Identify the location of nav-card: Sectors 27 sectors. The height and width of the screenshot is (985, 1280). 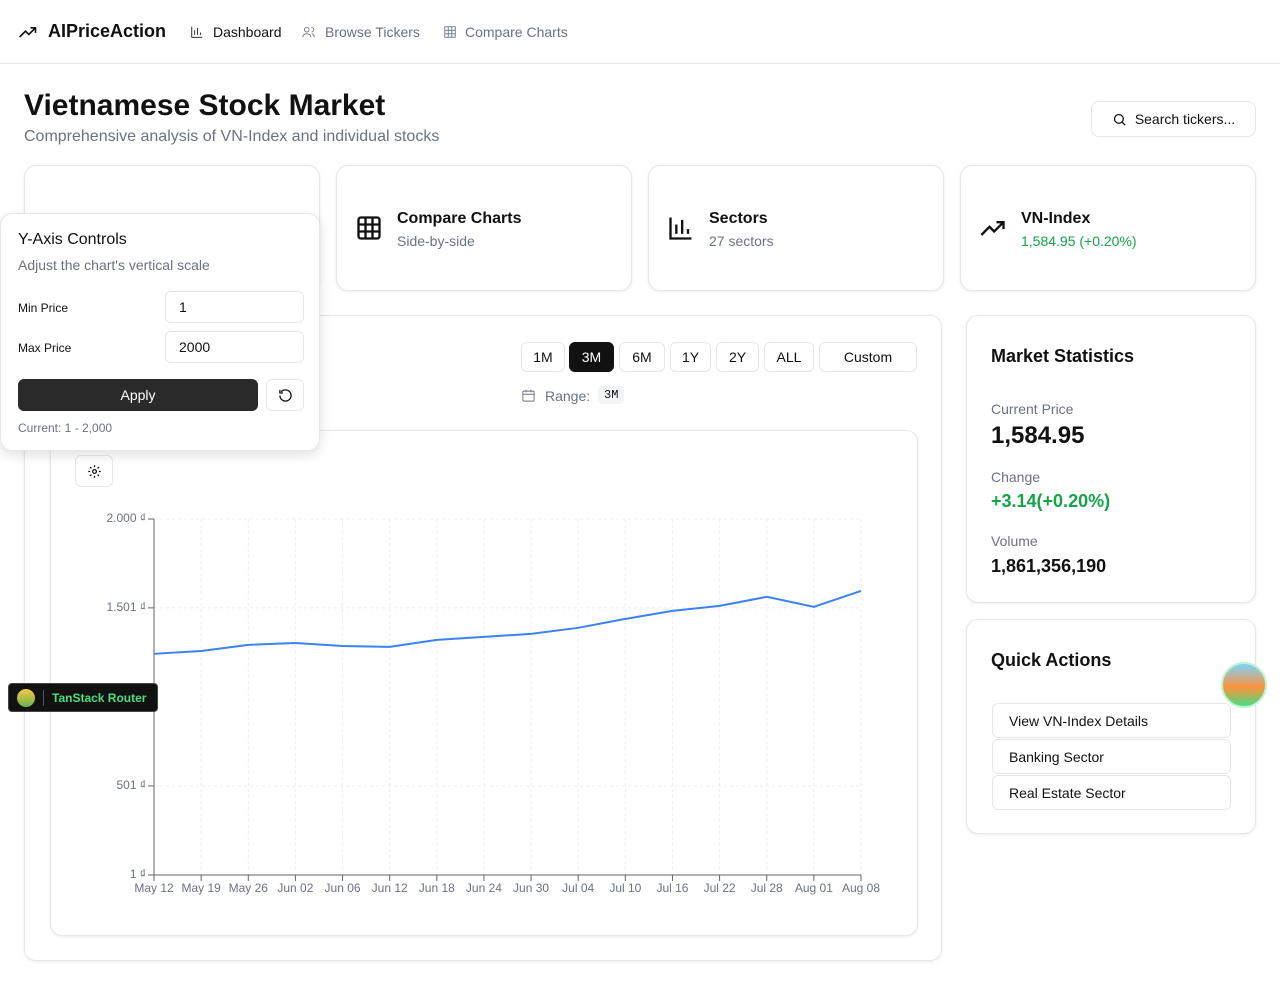
(796, 228).